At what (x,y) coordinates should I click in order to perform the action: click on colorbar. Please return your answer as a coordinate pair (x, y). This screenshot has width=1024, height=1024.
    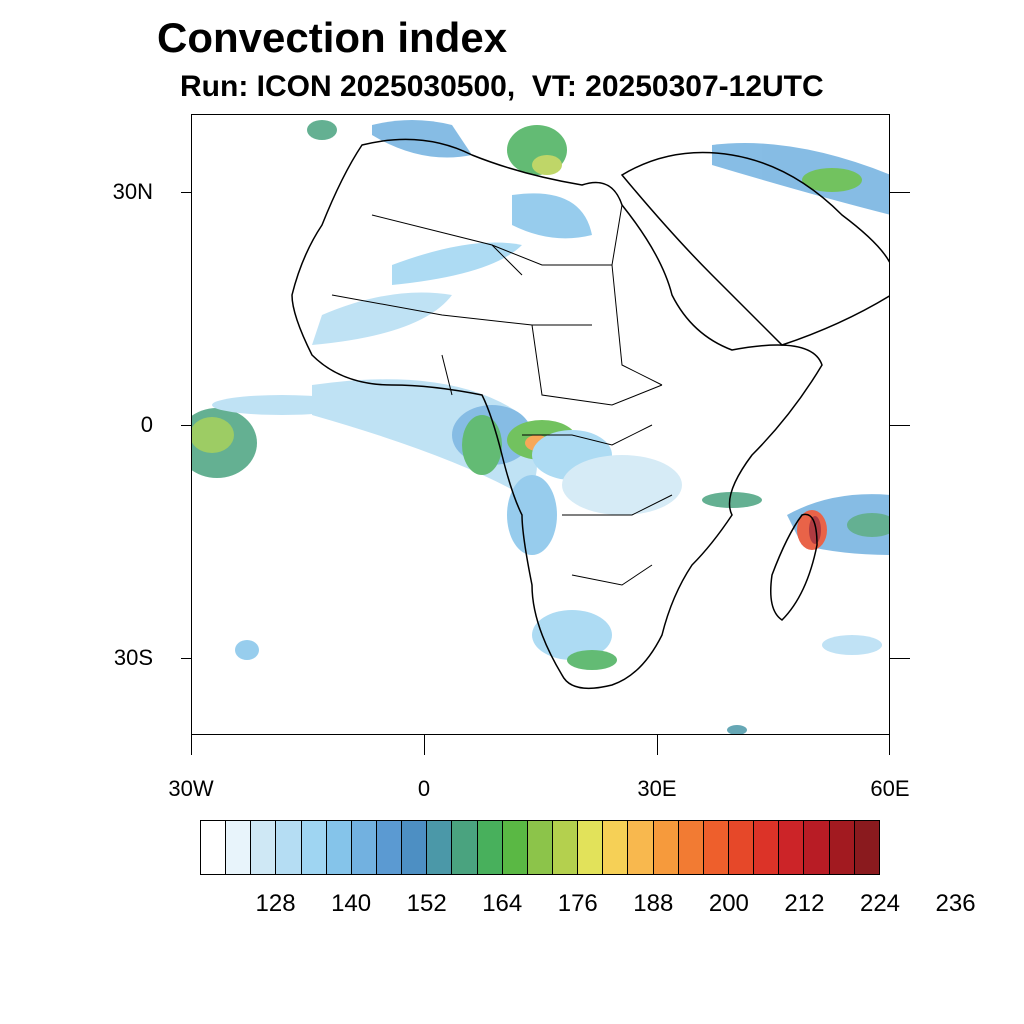
    Looking at the image, I should click on (540, 847).